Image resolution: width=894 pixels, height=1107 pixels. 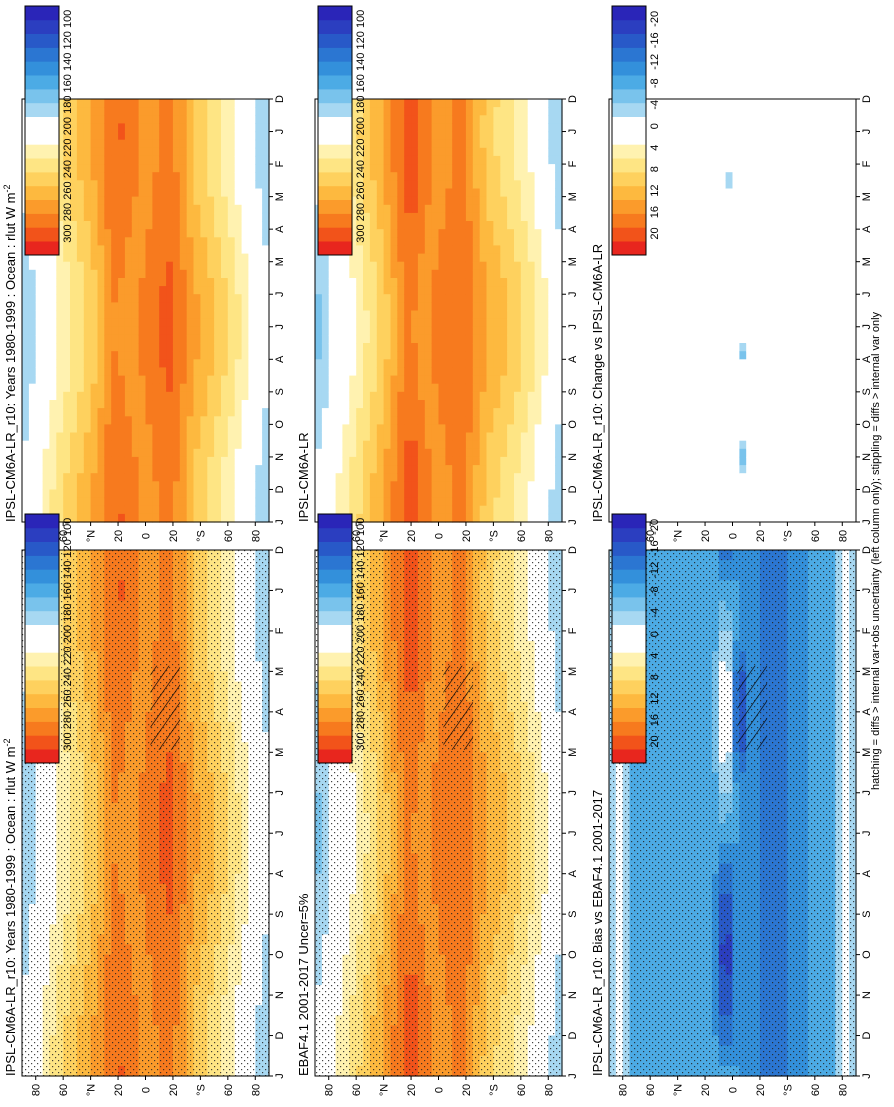 I want to click on colorbar-label: 100, so click(x=361, y=527).